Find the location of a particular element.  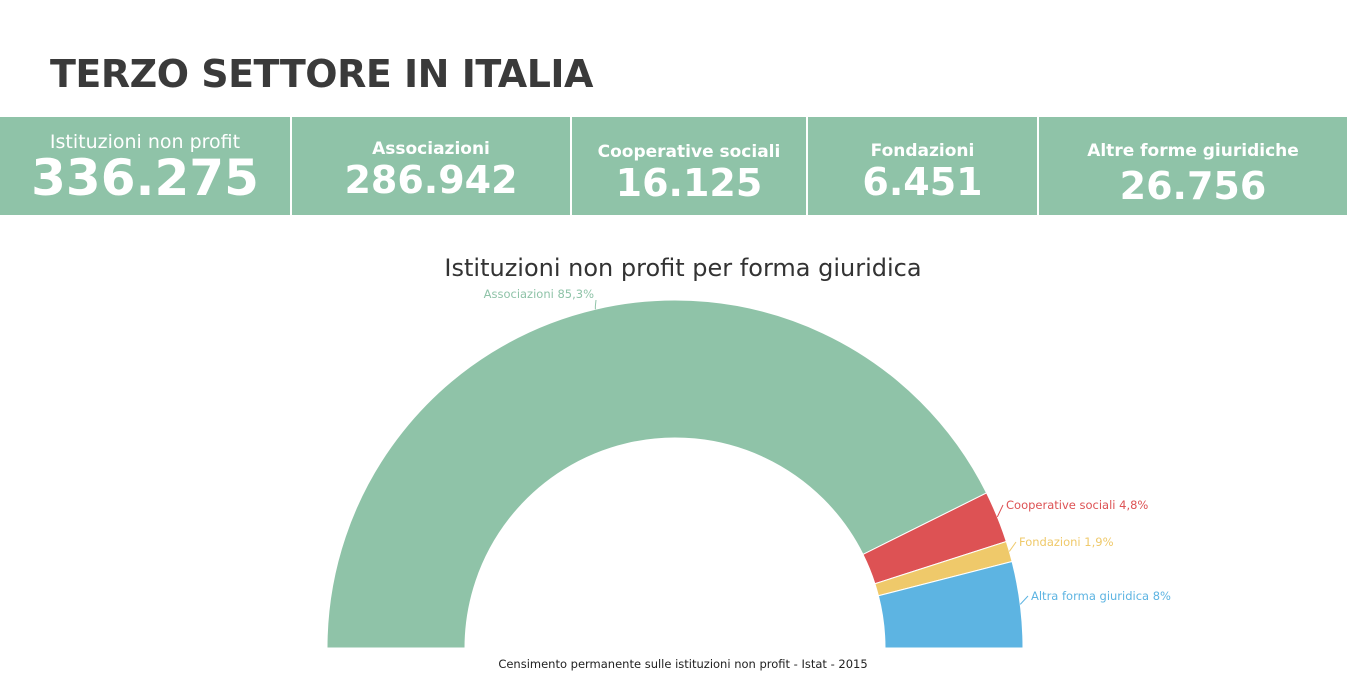

stat-label: Fondazioni is located at coordinates (922, 151).